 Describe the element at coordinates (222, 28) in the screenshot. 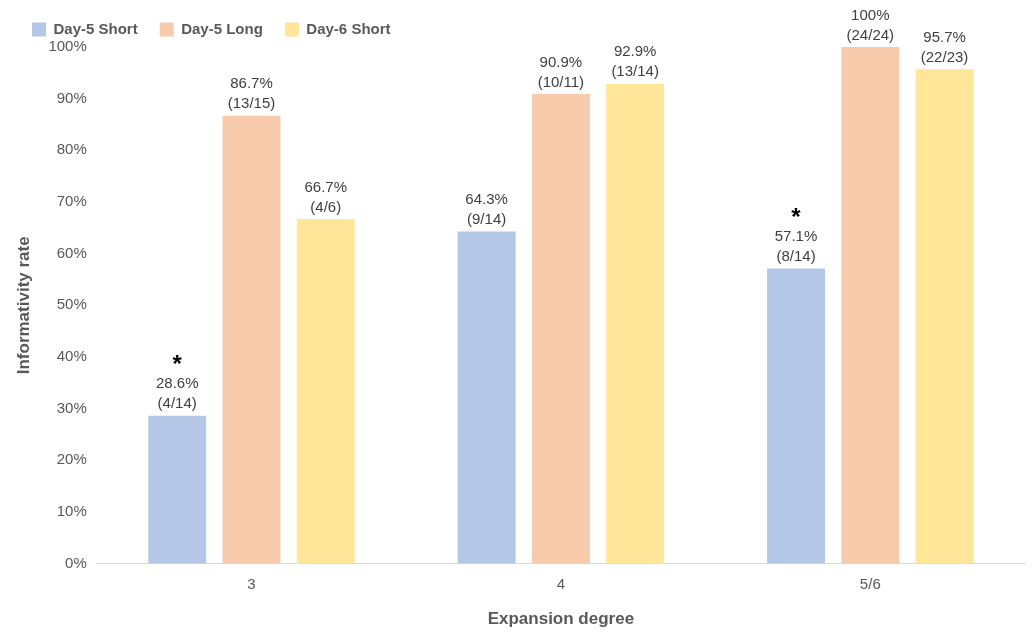

I see `legend-label: Day-5 Long` at that location.